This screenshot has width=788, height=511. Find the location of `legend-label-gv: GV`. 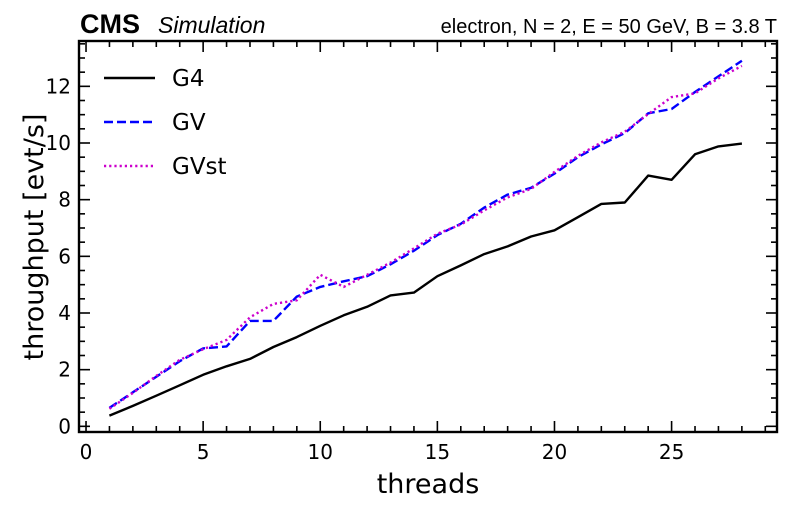

legend-label-gv: GV is located at coordinates (189, 123).